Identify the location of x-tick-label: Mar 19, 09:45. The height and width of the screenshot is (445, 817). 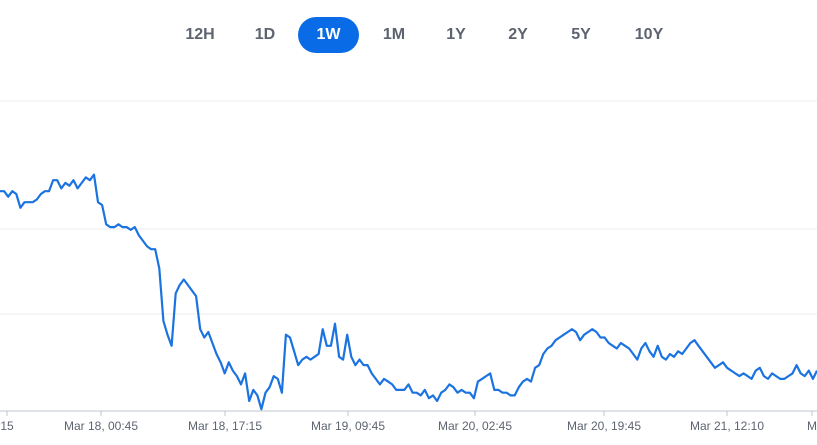
(348, 426).